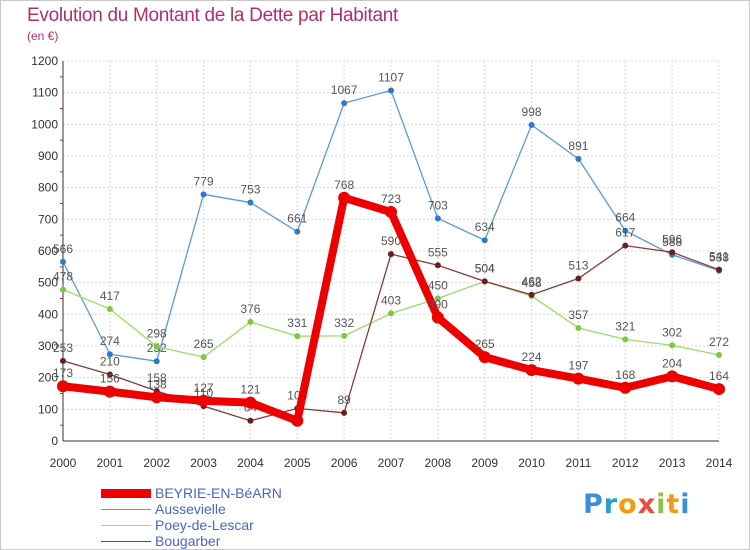 The height and width of the screenshot is (550, 750). Describe the element at coordinates (250, 309) in the screenshot. I see `data-label: 376` at that location.